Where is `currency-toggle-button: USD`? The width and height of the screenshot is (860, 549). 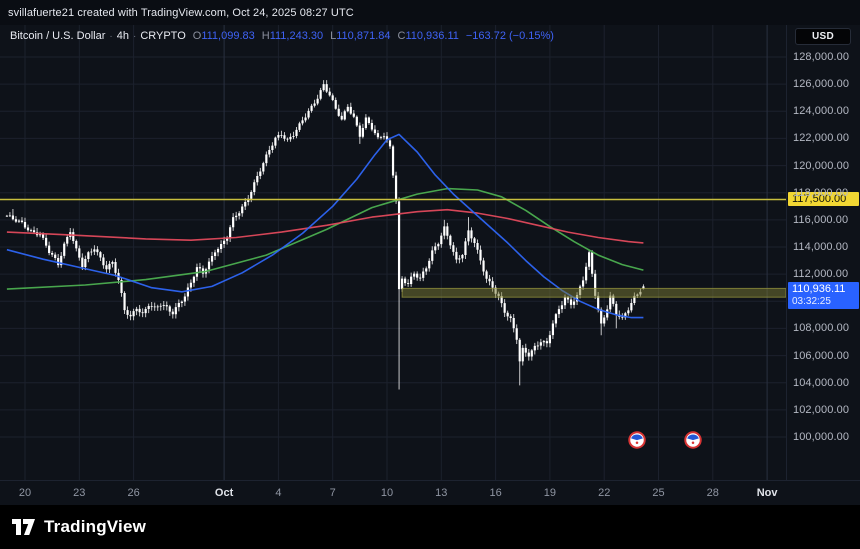 currency-toggle-button: USD is located at coordinates (823, 36).